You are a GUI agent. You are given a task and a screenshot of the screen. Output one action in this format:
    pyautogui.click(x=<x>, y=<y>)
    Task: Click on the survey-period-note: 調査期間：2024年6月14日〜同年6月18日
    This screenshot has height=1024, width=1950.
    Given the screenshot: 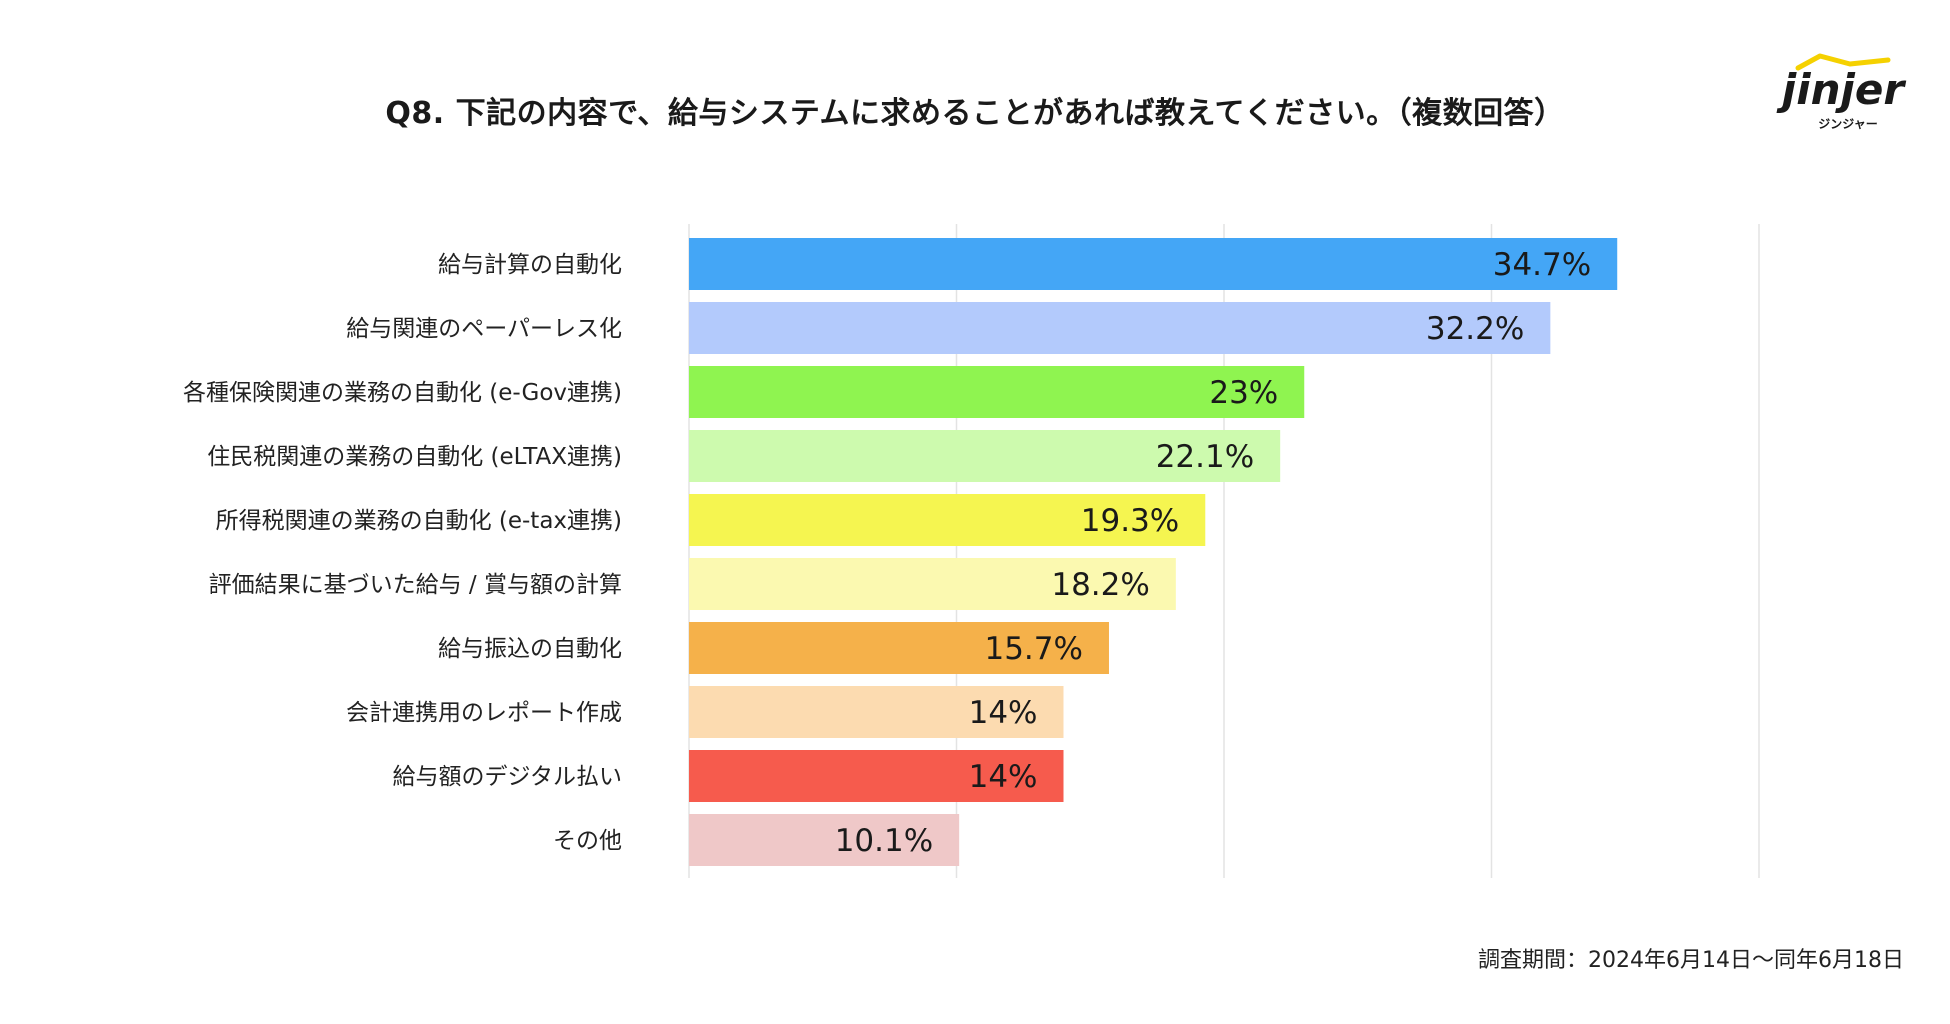 What is the action you would take?
    pyautogui.click(x=1691, y=960)
    